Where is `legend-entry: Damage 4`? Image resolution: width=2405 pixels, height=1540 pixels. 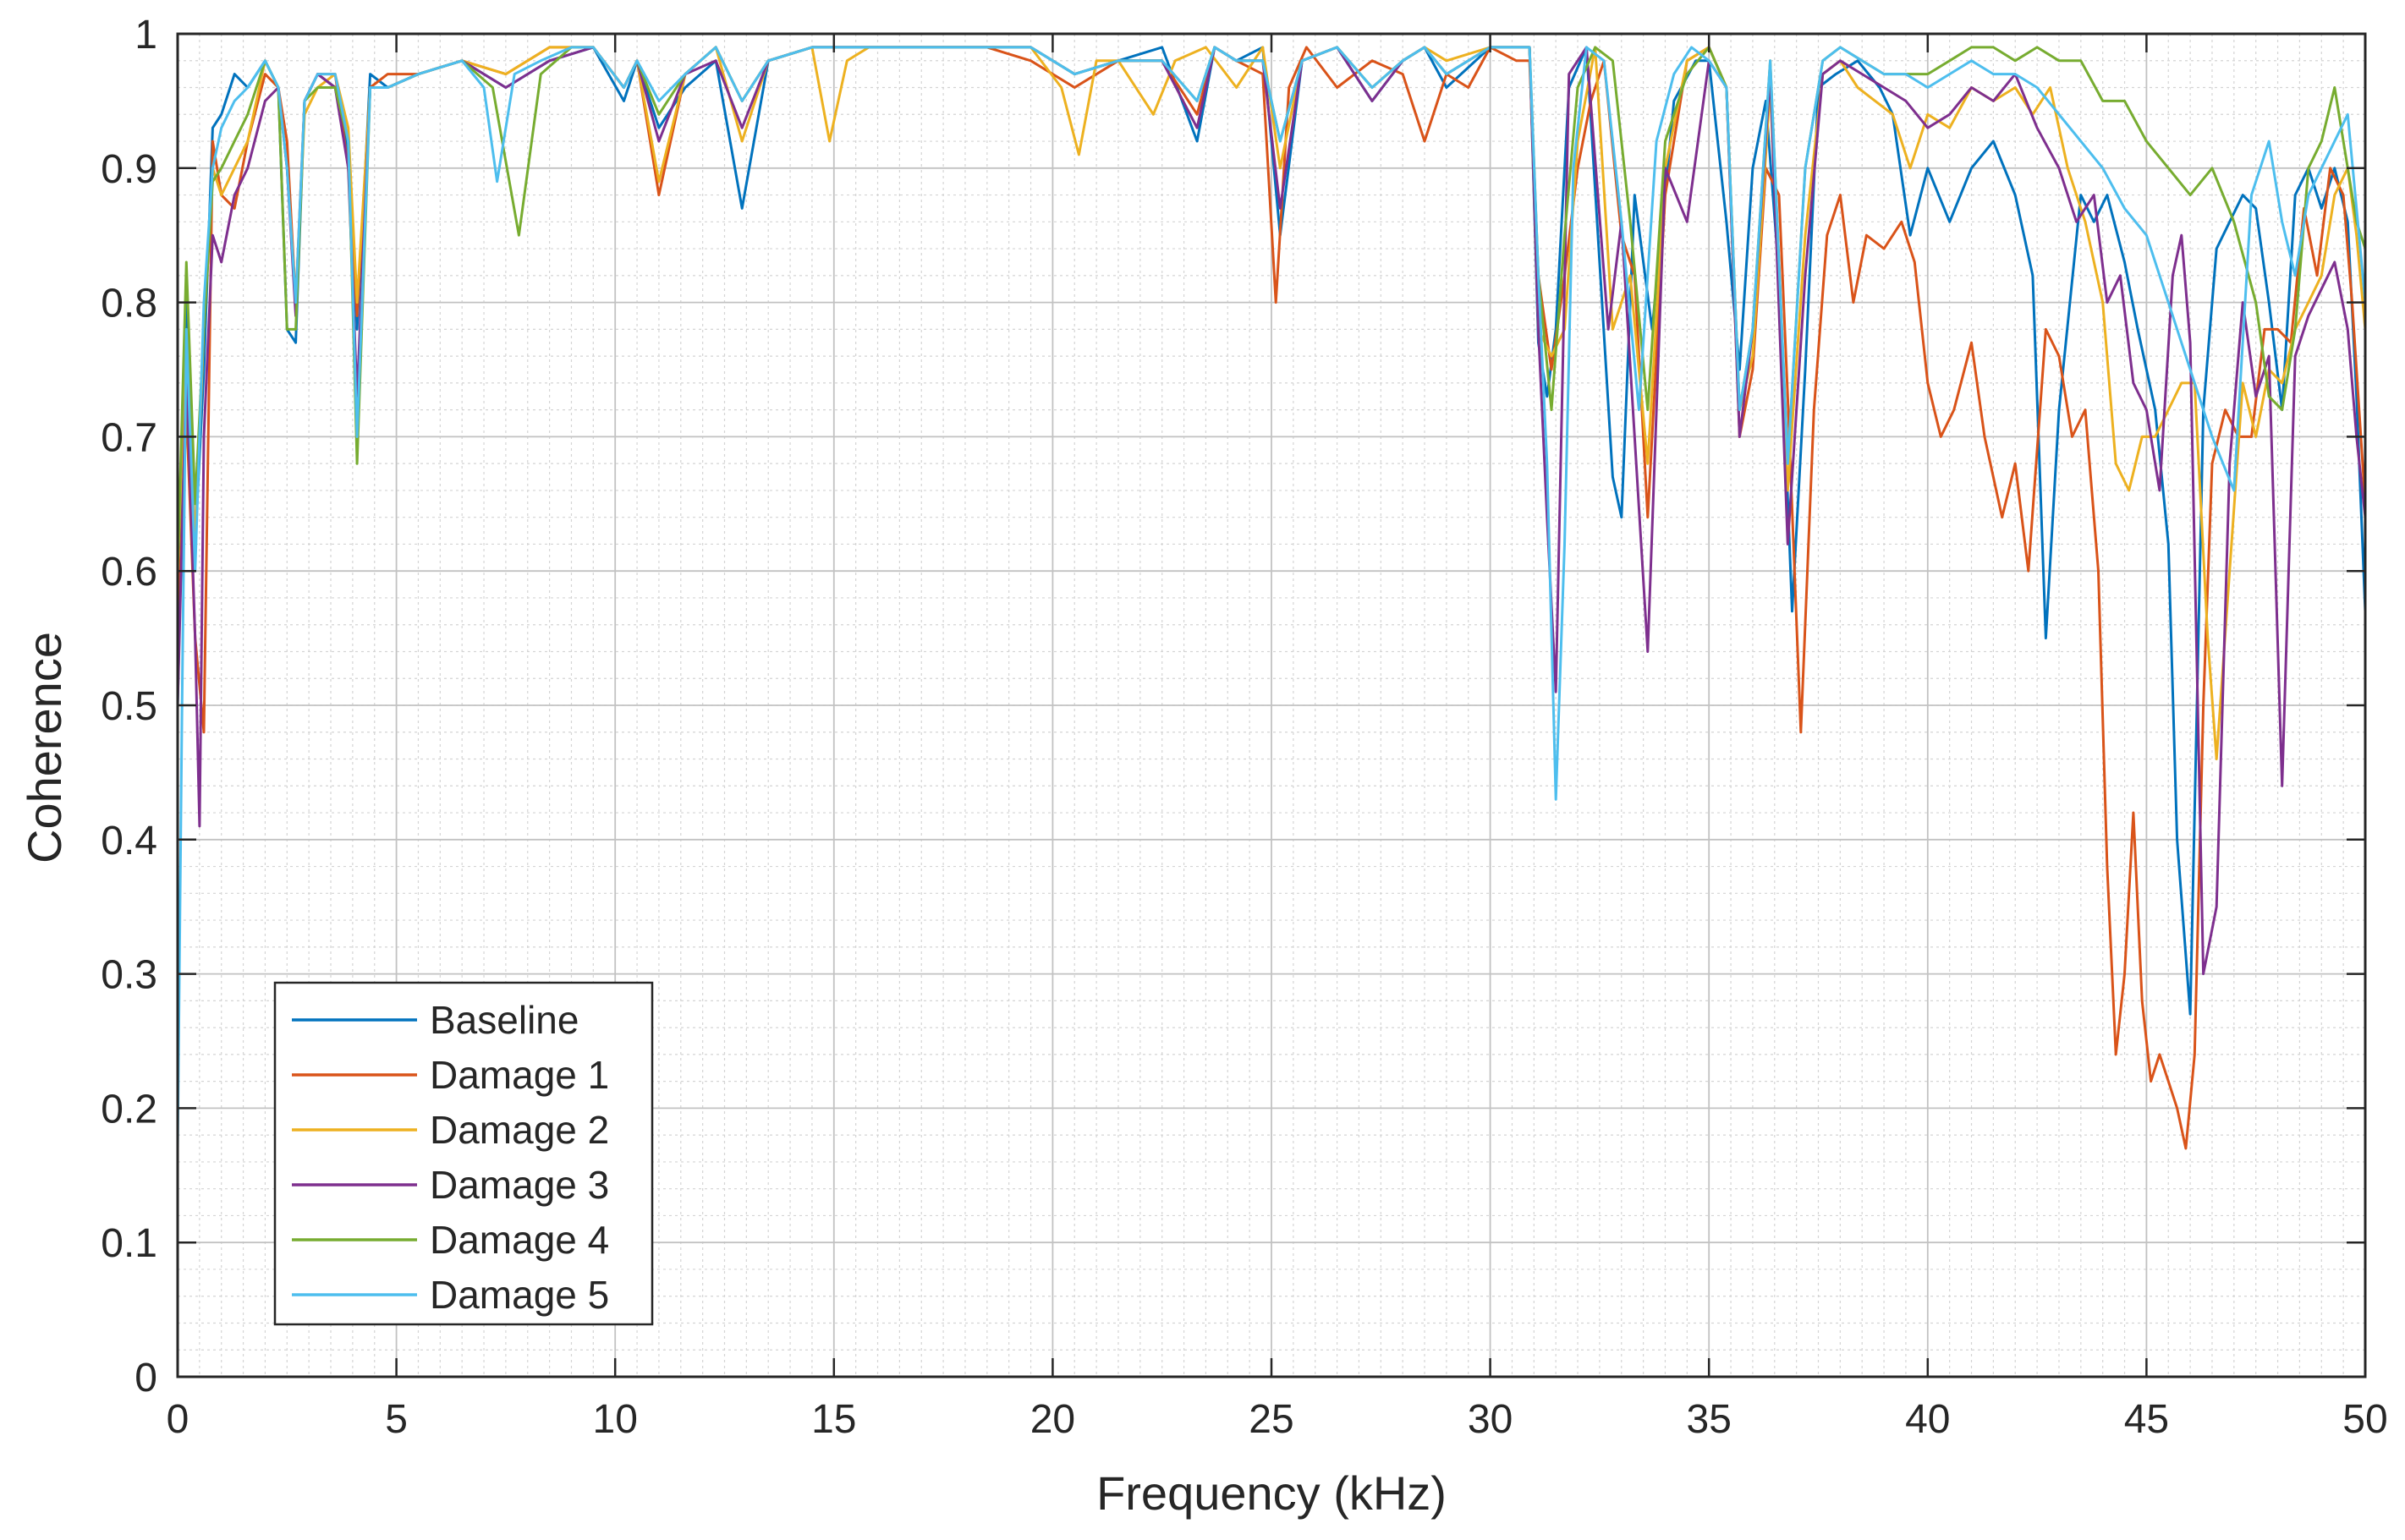
legend-entry: Damage 4 is located at coordinates (450, 1240).